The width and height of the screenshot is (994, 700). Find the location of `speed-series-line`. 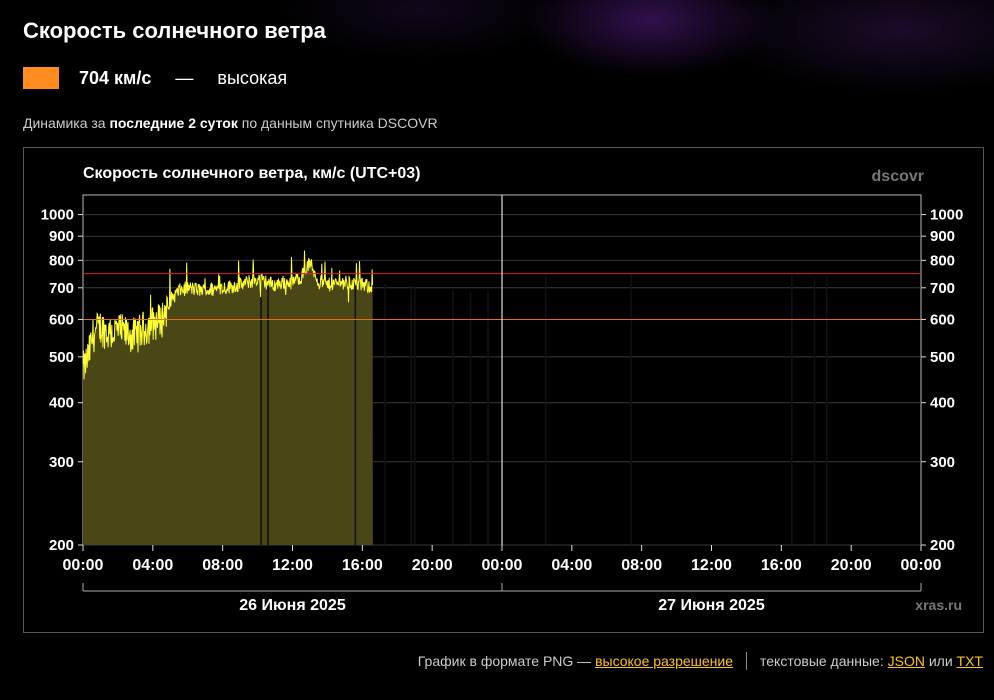

speed-series-line is located at coordinates (228, 315).